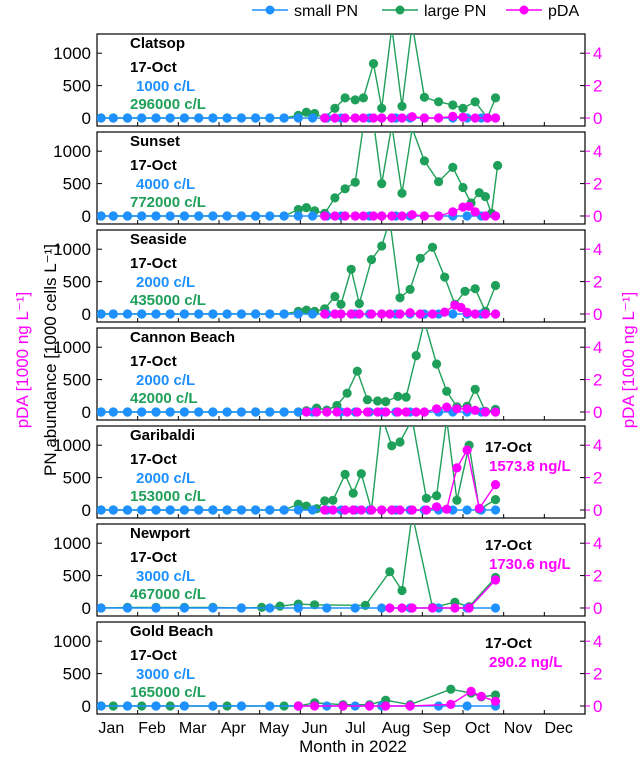 The image size is (642, 759). Describe the element at coordinates (597, 314) in the screenshot. I see `y-tick-label-right: 0` at that location.